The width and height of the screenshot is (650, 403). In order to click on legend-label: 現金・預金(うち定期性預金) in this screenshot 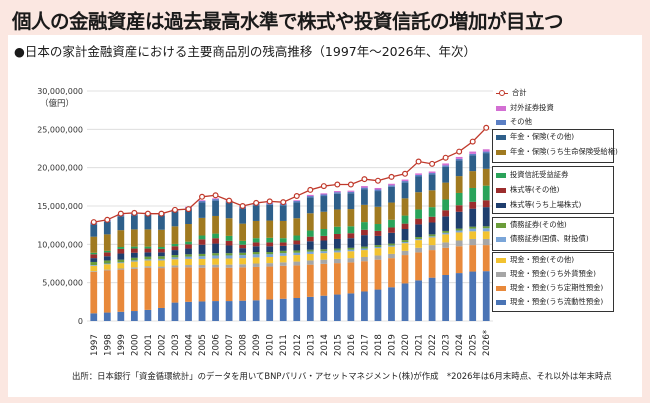, I will do `click(557, 287)`.